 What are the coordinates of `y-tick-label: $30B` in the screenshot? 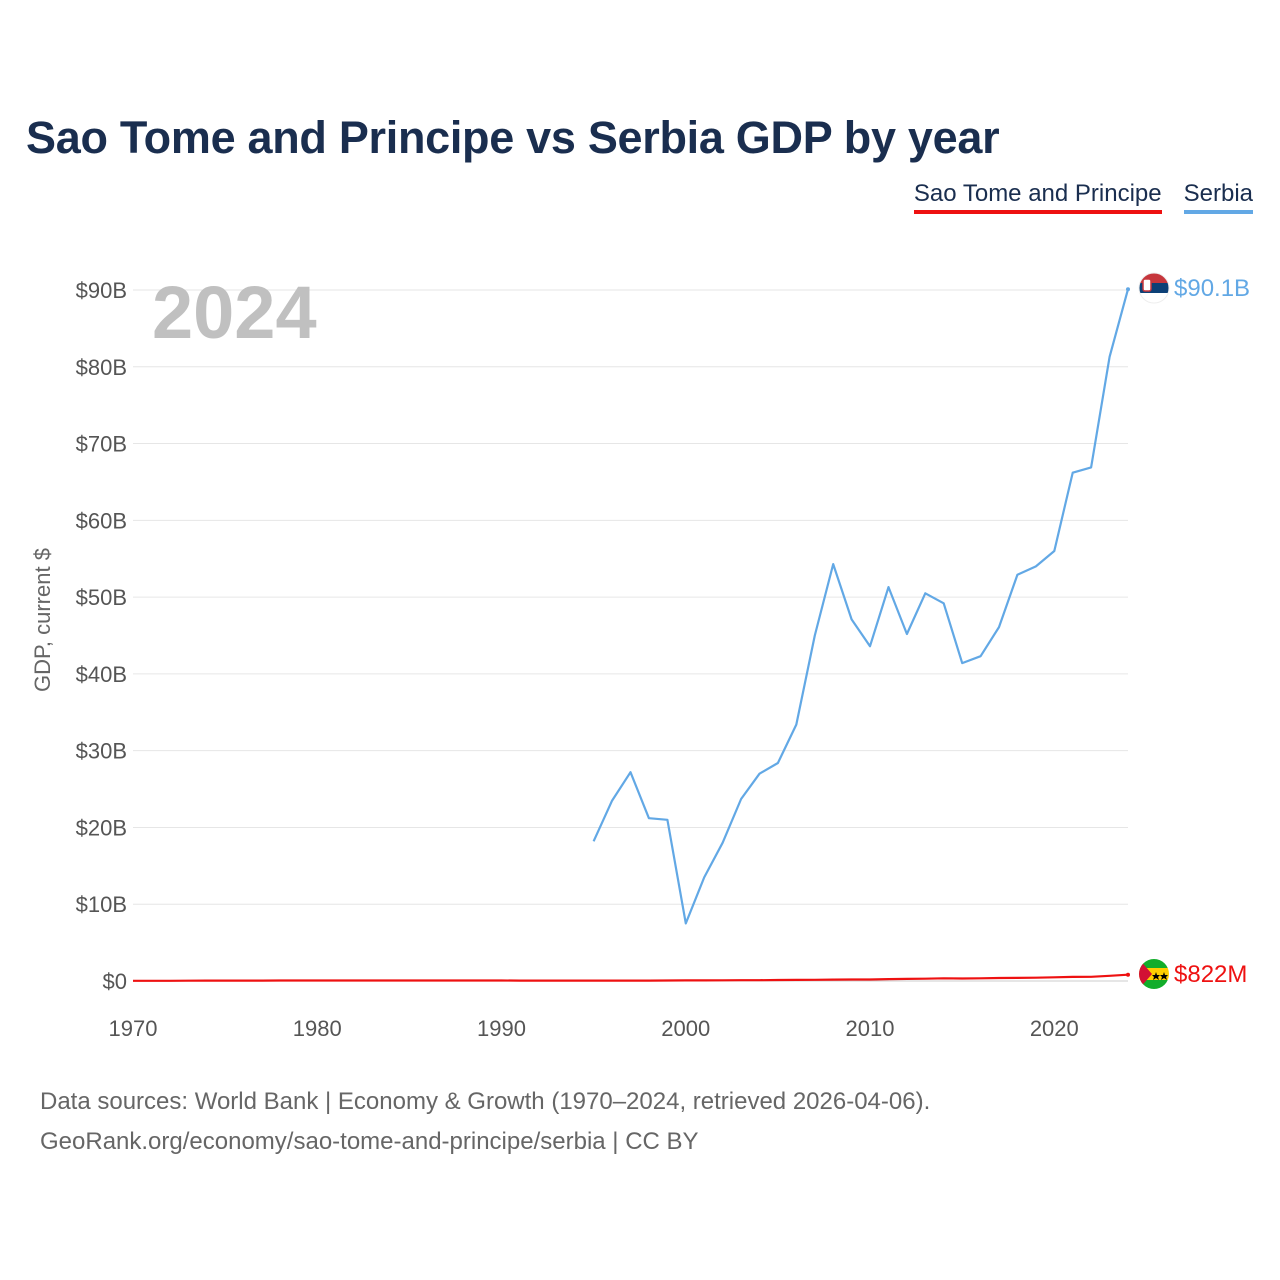 It's located at (101, 751).